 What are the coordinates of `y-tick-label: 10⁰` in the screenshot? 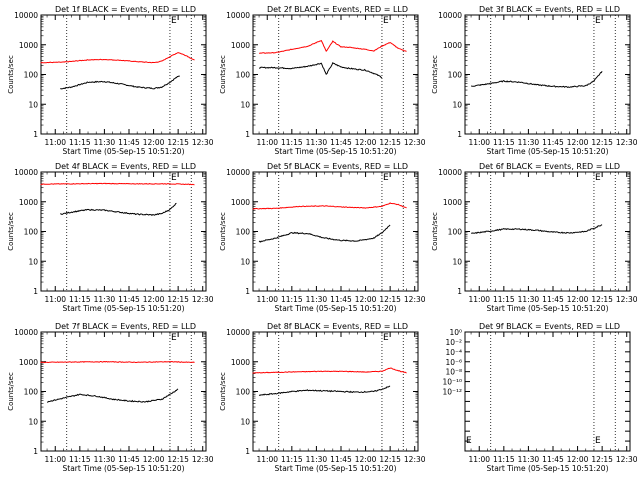 It's located at (455, 332).